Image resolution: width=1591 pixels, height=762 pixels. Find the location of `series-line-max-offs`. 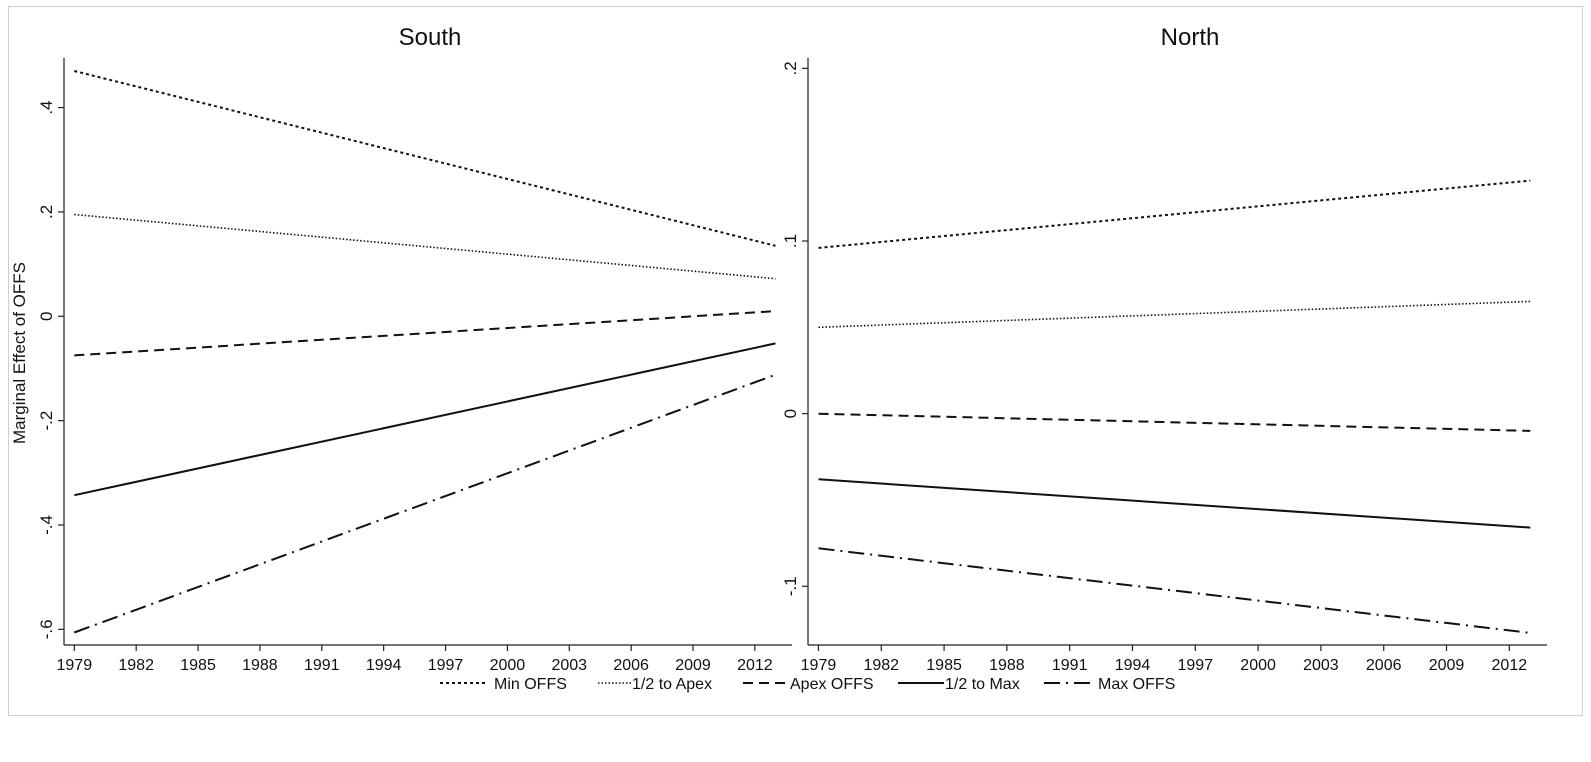

series-line-max-offs is located at coordinates (1174, 590).